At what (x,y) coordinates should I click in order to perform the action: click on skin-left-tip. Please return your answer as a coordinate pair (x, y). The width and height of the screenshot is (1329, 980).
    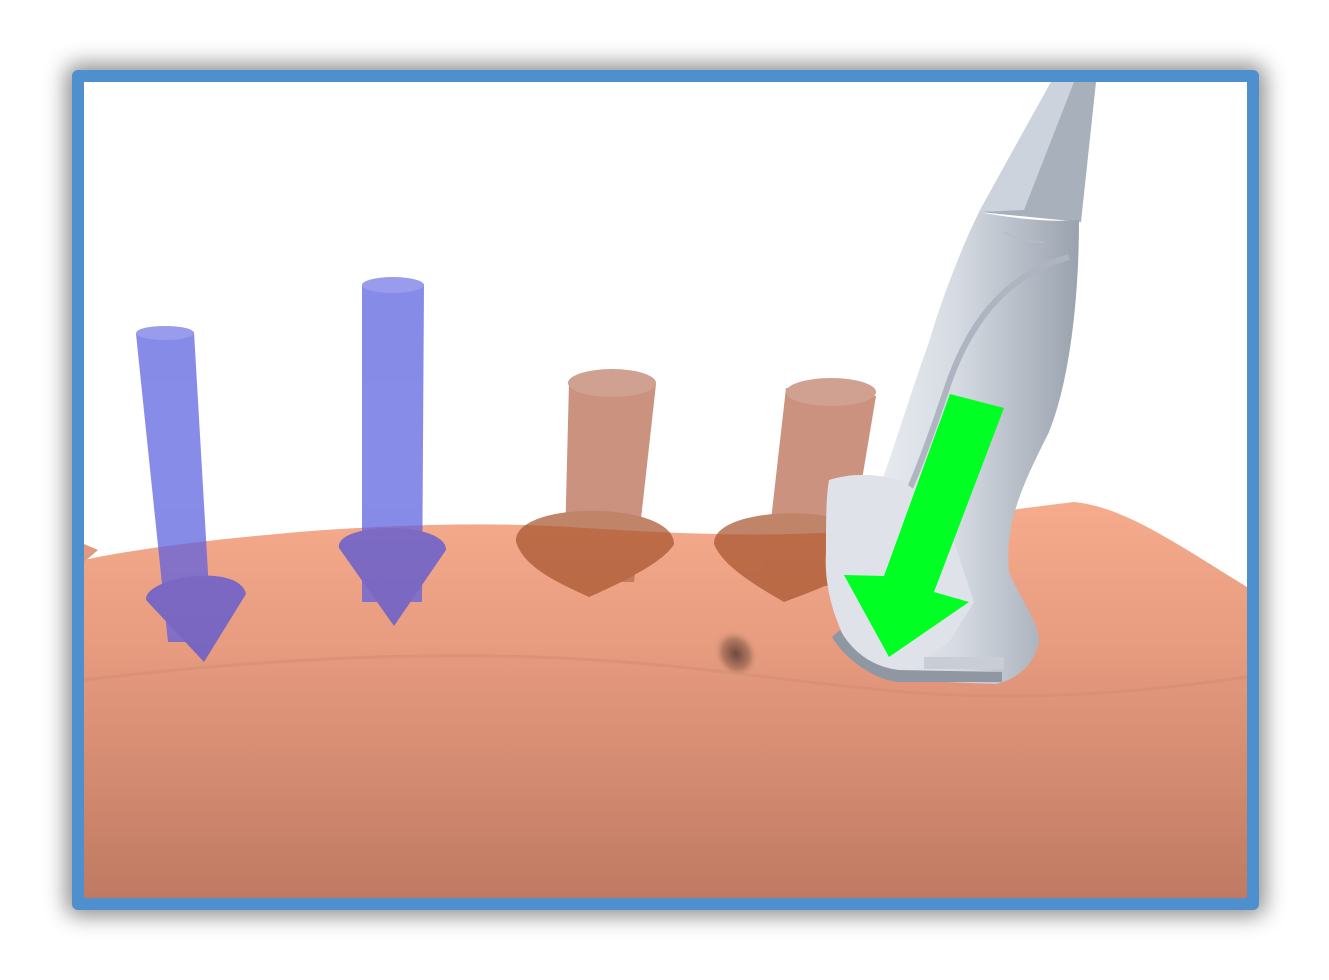
    Looking at the image, I should click on (91, 553).